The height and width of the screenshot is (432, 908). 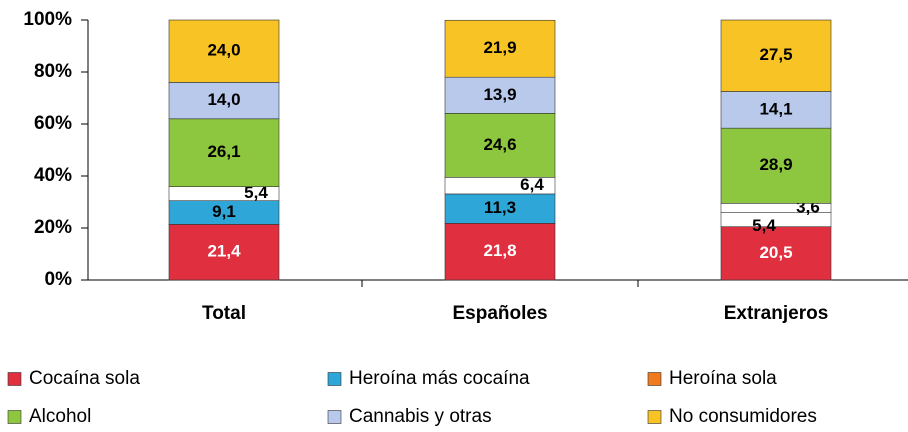 I want to click on value-label: 24,6, so click(x=499, y=144).